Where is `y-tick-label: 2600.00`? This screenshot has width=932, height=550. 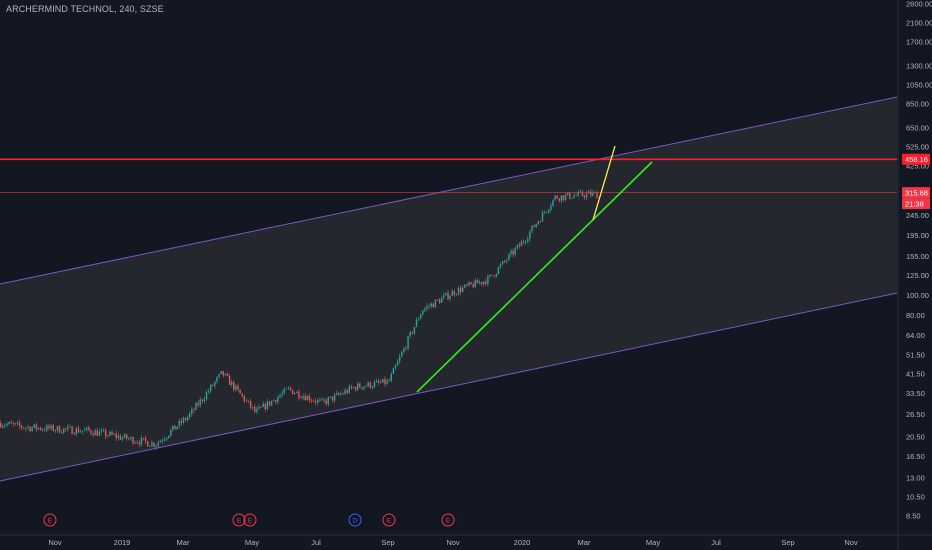 y-tick-label: 2600.00 is located at coordinates (919, 4).